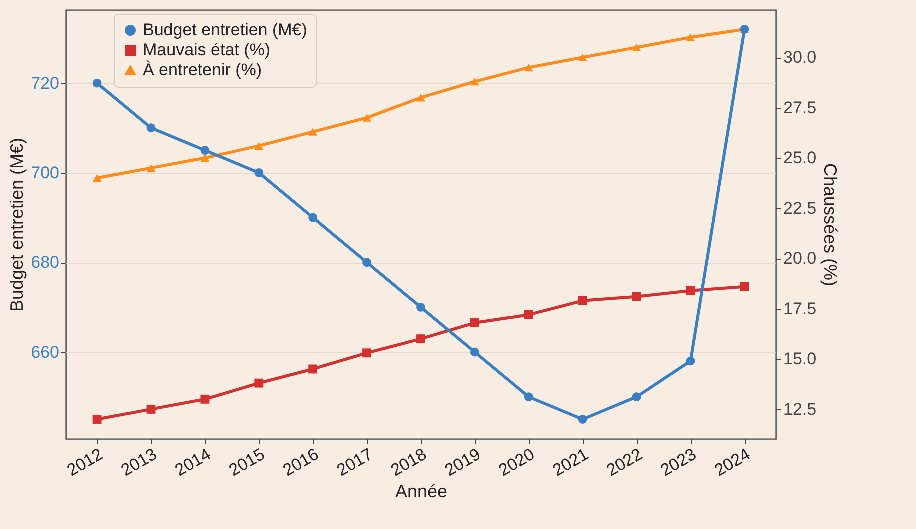 The image size is (916, 529). Describe the element at coordinates (139, 462) in the screenshot. I see `x-tick-label: 2013` at that location.